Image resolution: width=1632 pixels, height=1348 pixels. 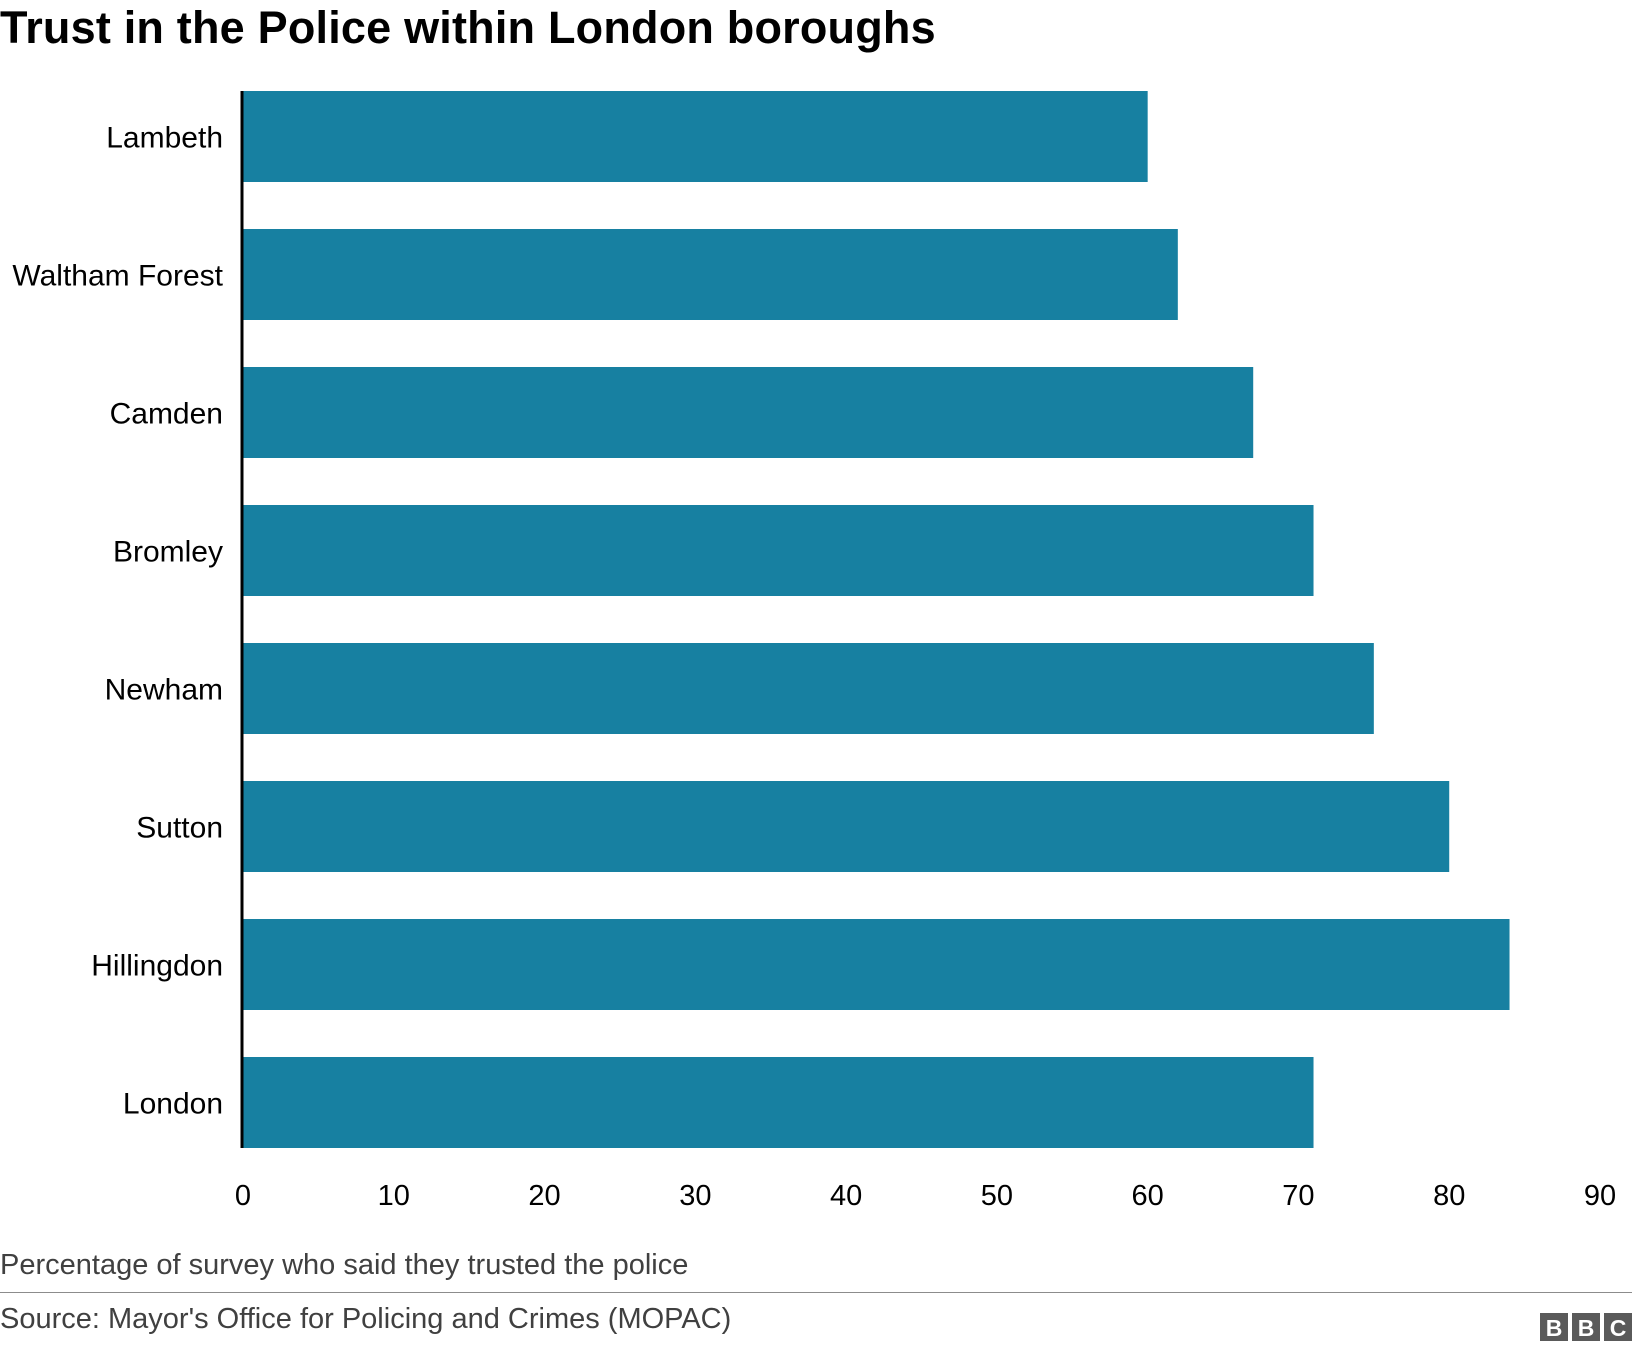 I want to click on bbc-logo: B B C, so click(x=1586, y=1327).